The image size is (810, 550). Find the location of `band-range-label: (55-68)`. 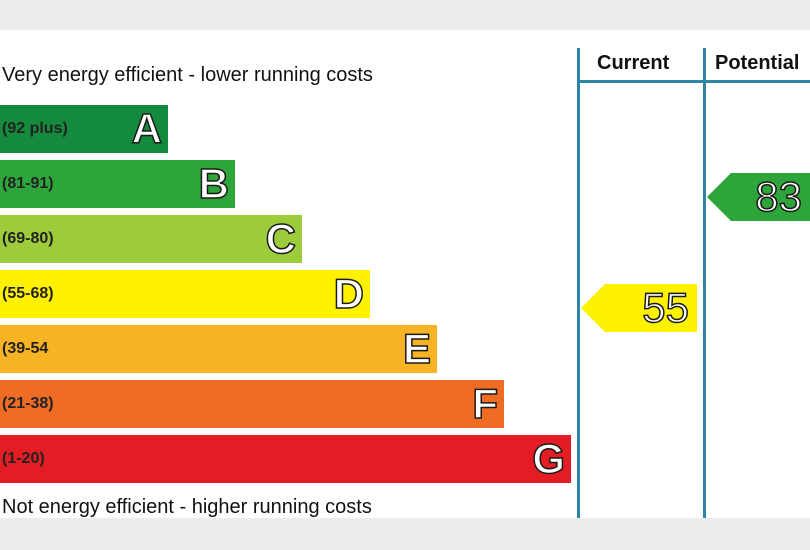

band-range-label: (55-68) is located at coordinates (28, 293).